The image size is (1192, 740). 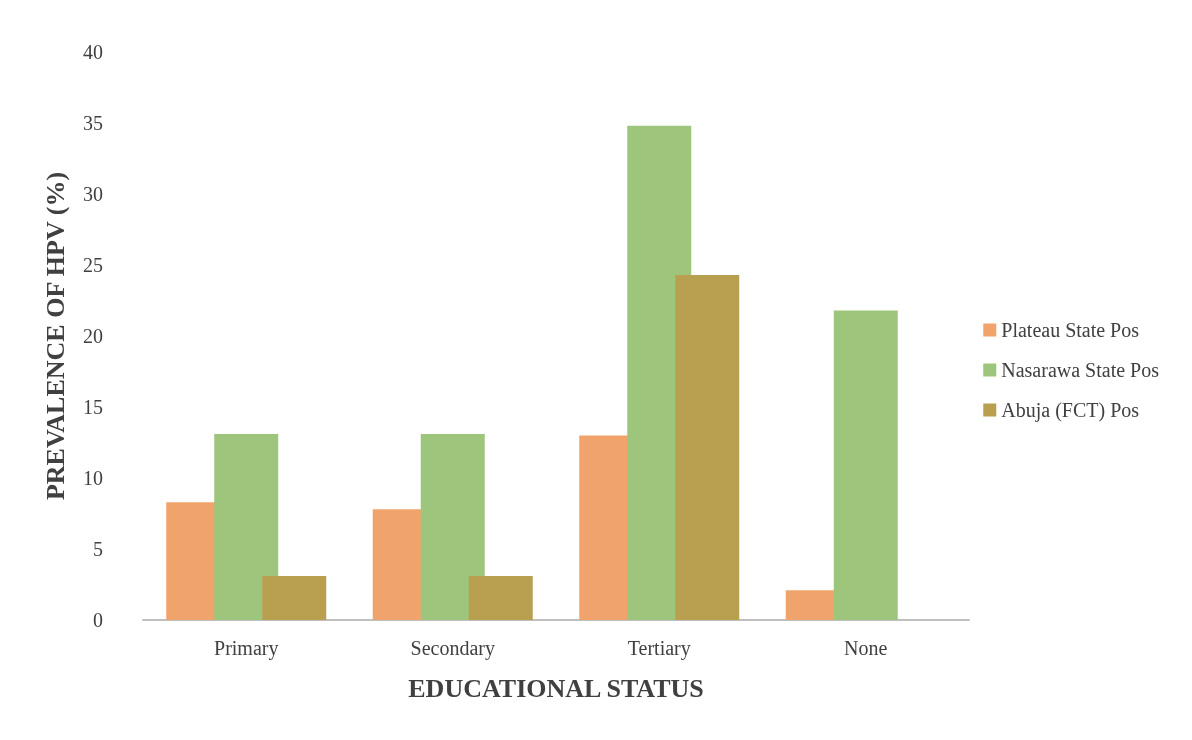 What do you see at coordinates (93, 123) in the screenshot?
I see `y-tick-label: 35` at bounding box center [93, 123].